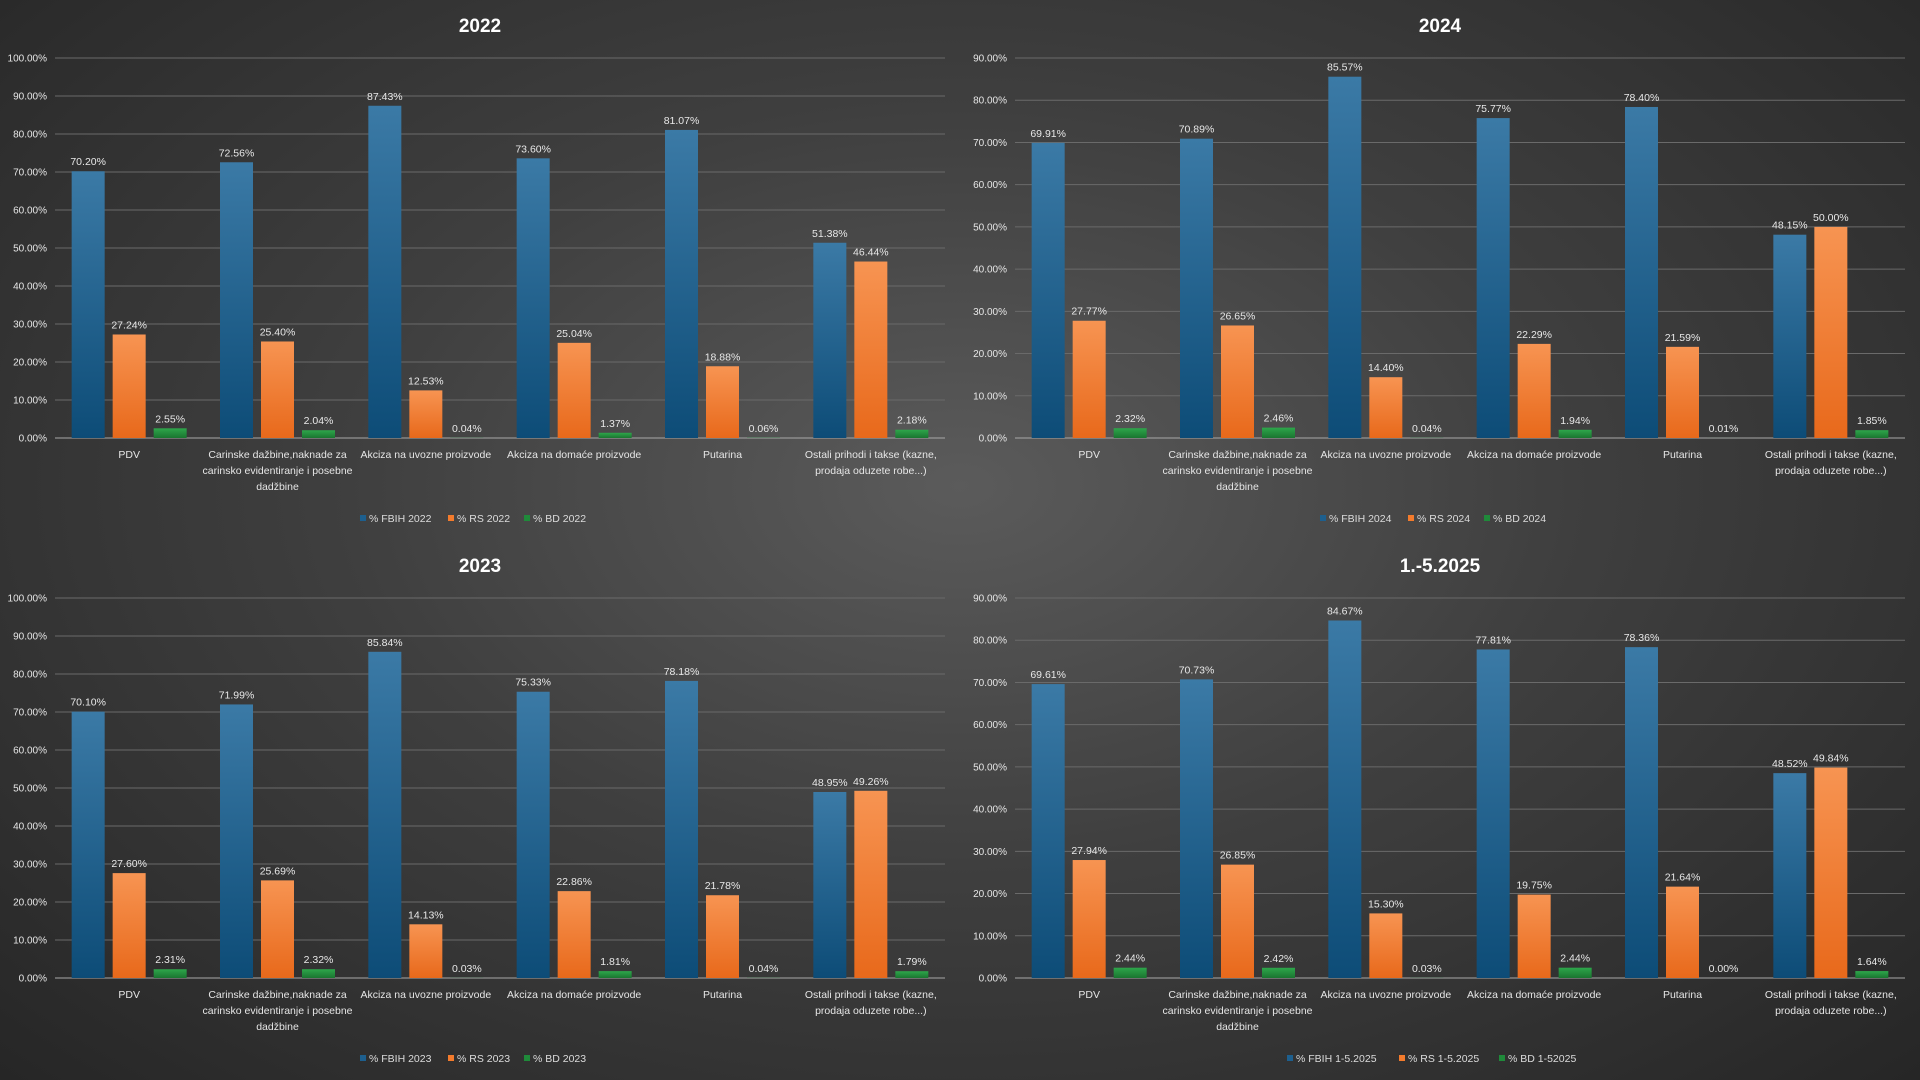 This screenshot has width=1920, height=1080. What do you see at coordinates (237, 695) in the screenshot?
I see `data-label: 71.99%` at bounding box center [237, 695].